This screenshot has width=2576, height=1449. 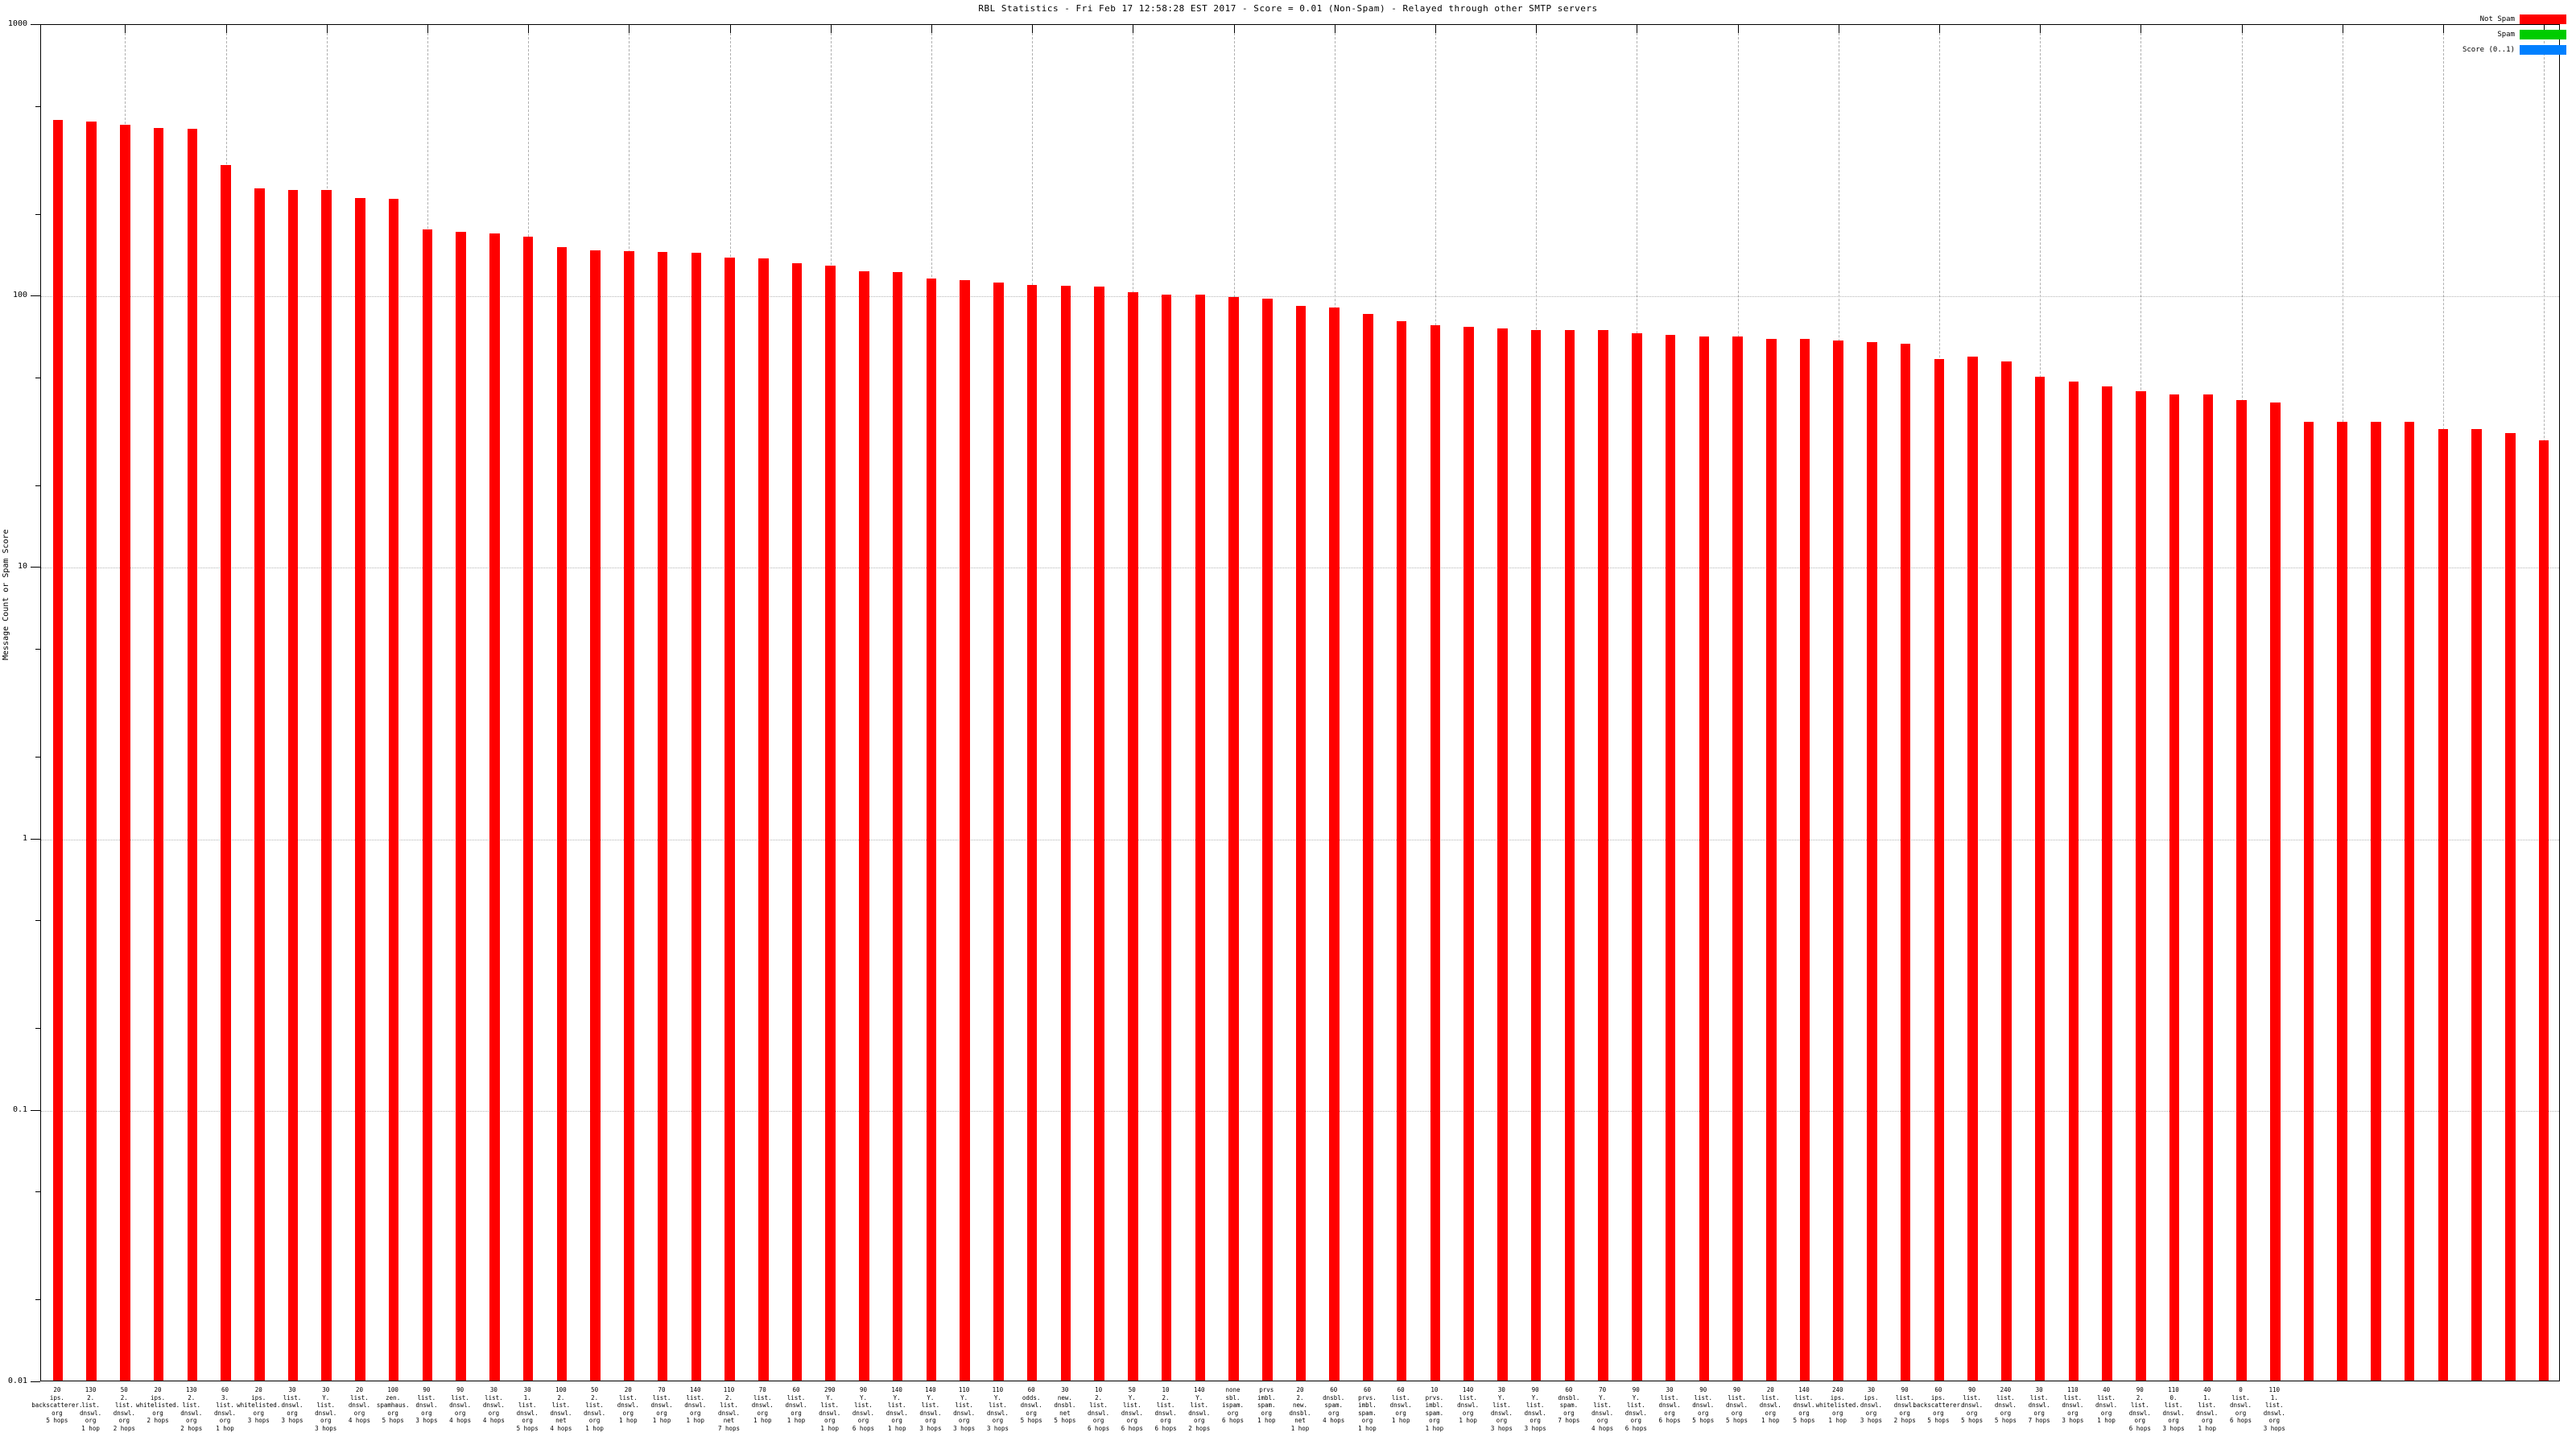 What do you see at coordinates (24, 838) in the screenshot?
I see `y-axis-tick-label: 1` at bounding box center [24, 838].